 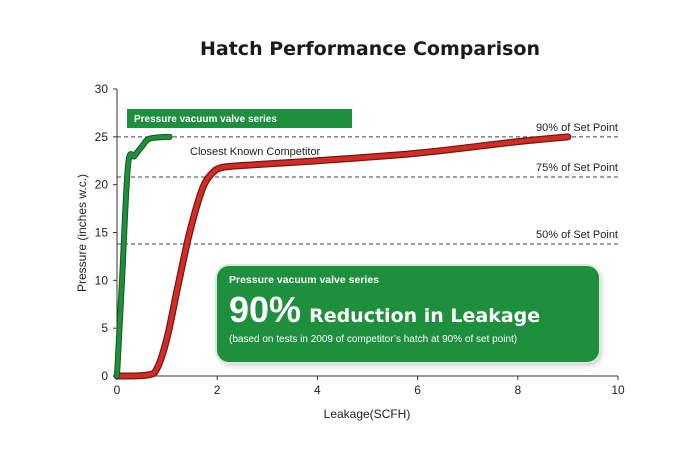 What do you see at coordinates (104, 328) in the screenshot?
I see `y-tick-label: 5` at bounding box center [104, 328].